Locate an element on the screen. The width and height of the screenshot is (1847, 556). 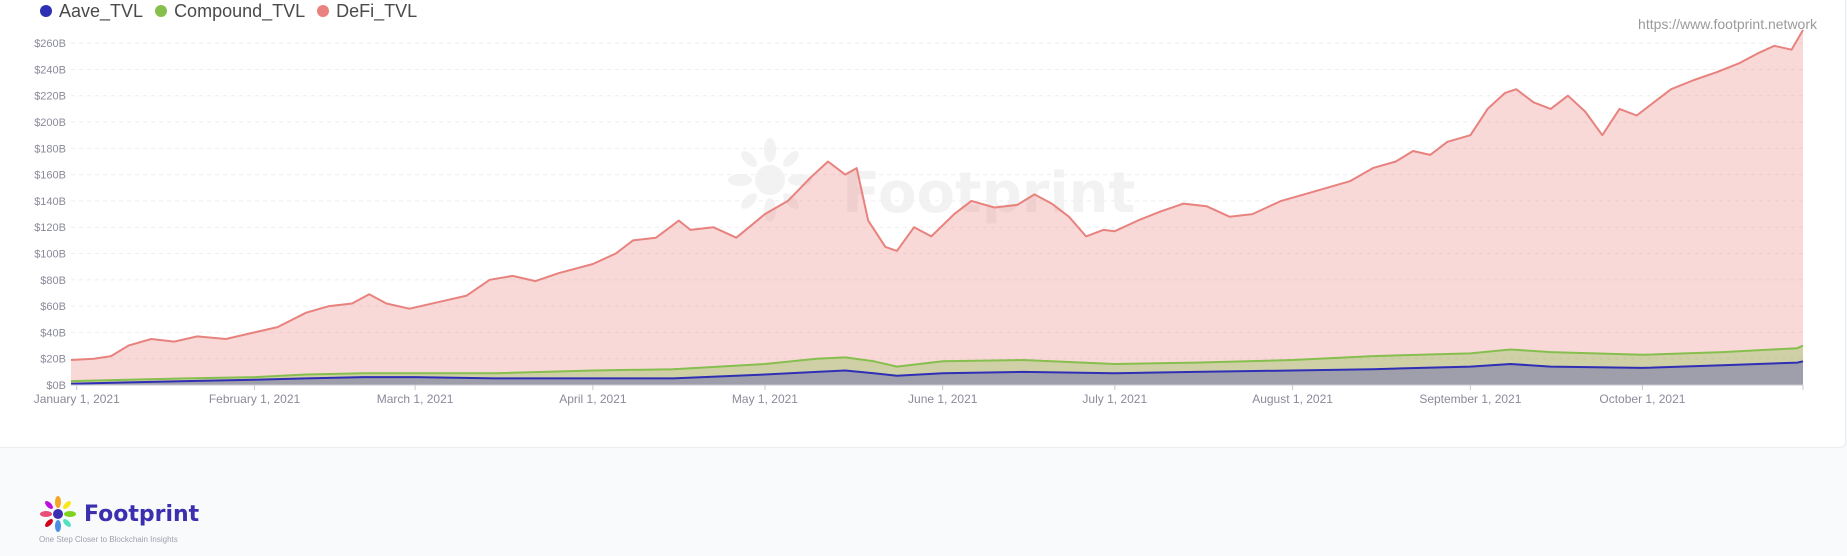
legend-item-defi: DeFi_TVL is located at coordinates (367, 11).